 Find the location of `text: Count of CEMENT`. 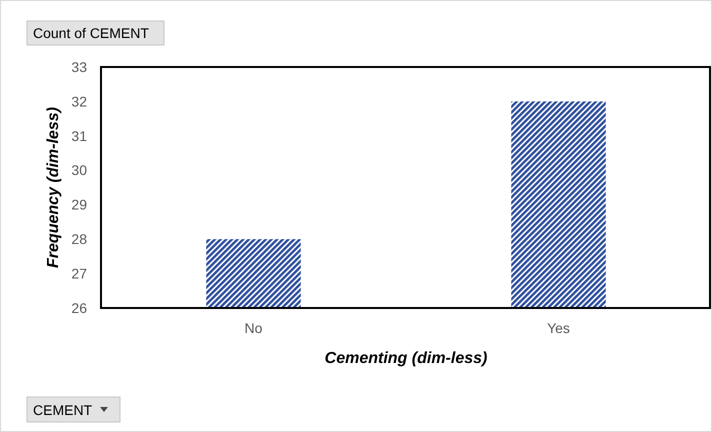

text: Count of CEMENT is located at coordinates (91, 33).